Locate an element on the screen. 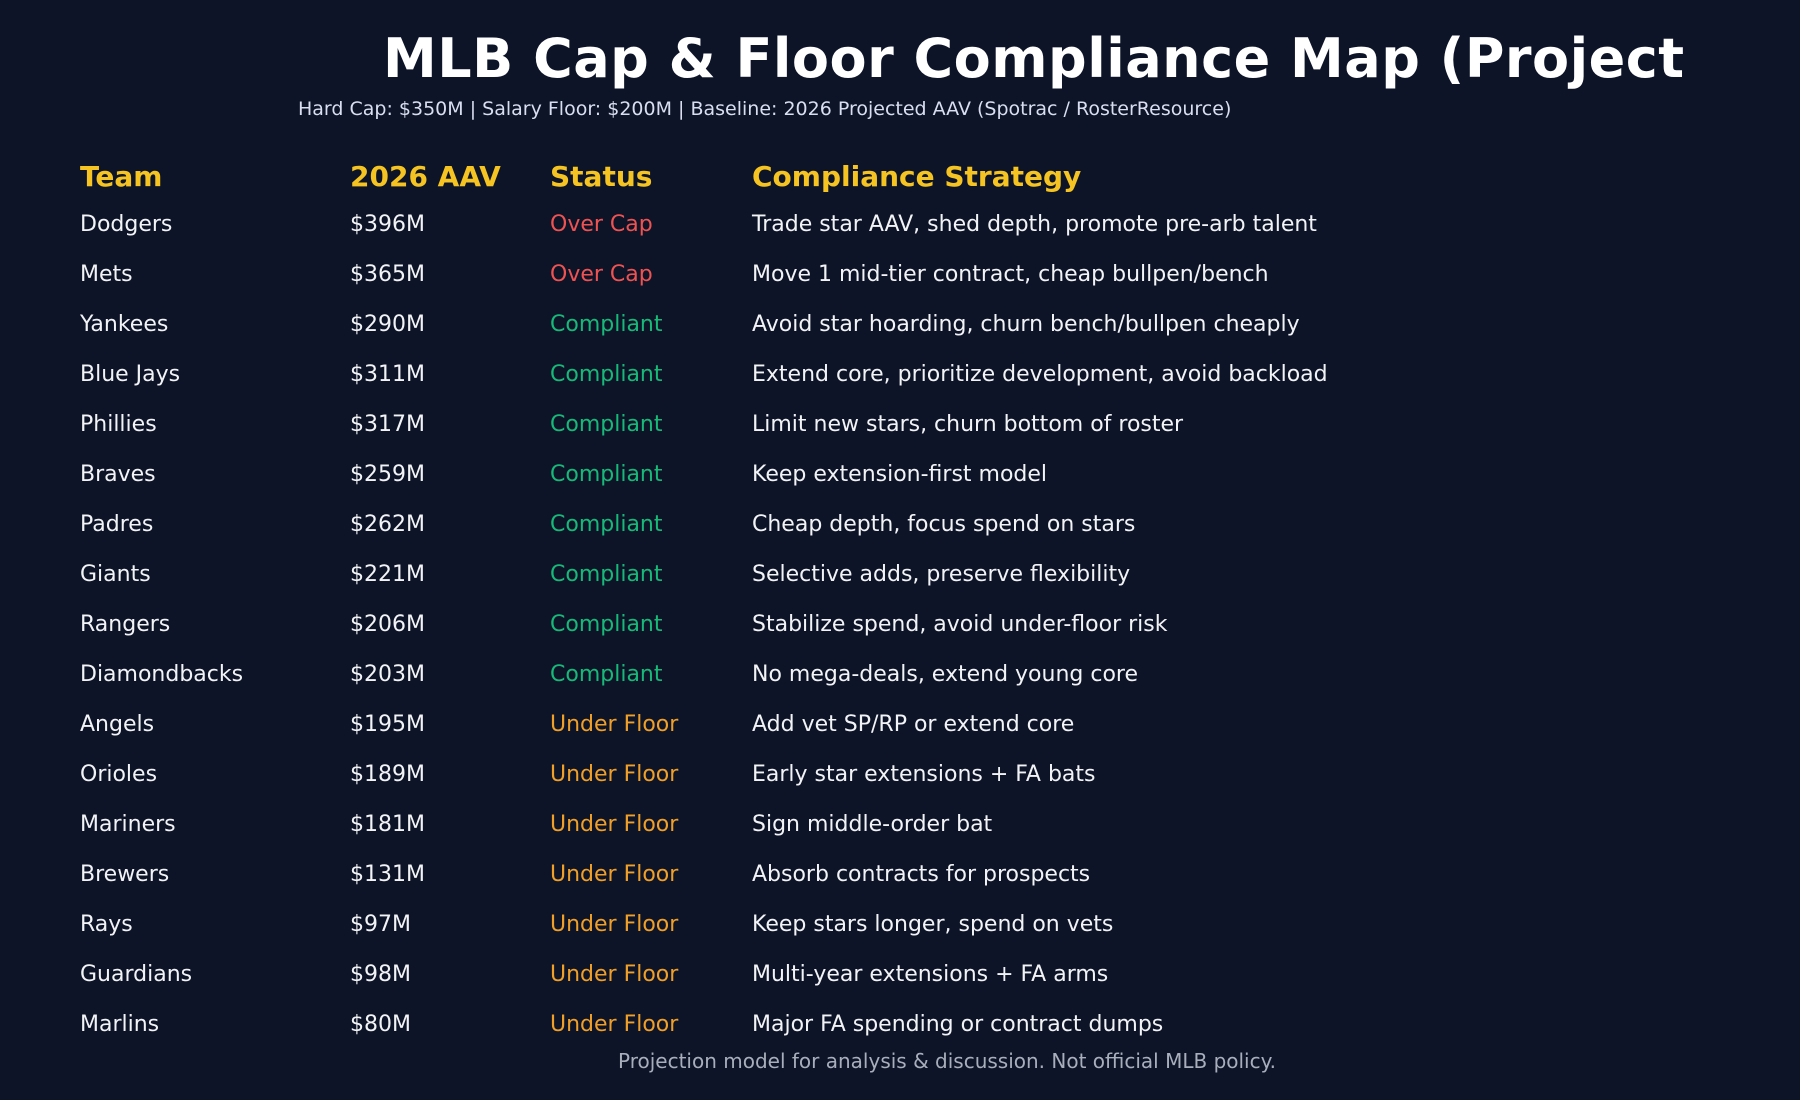 This screenshot has height=1100, width=1800. team-cell: Brewers is located at coordinates (125, 874).